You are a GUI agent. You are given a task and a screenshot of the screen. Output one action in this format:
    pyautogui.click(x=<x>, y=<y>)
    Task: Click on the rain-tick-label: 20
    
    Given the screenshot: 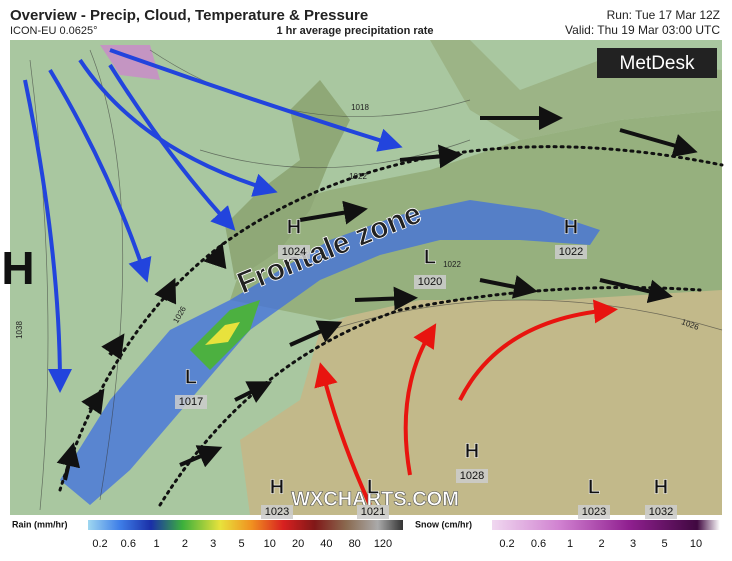 What is the action you would take?
    pyautogui.click(x=298, y=544)
    